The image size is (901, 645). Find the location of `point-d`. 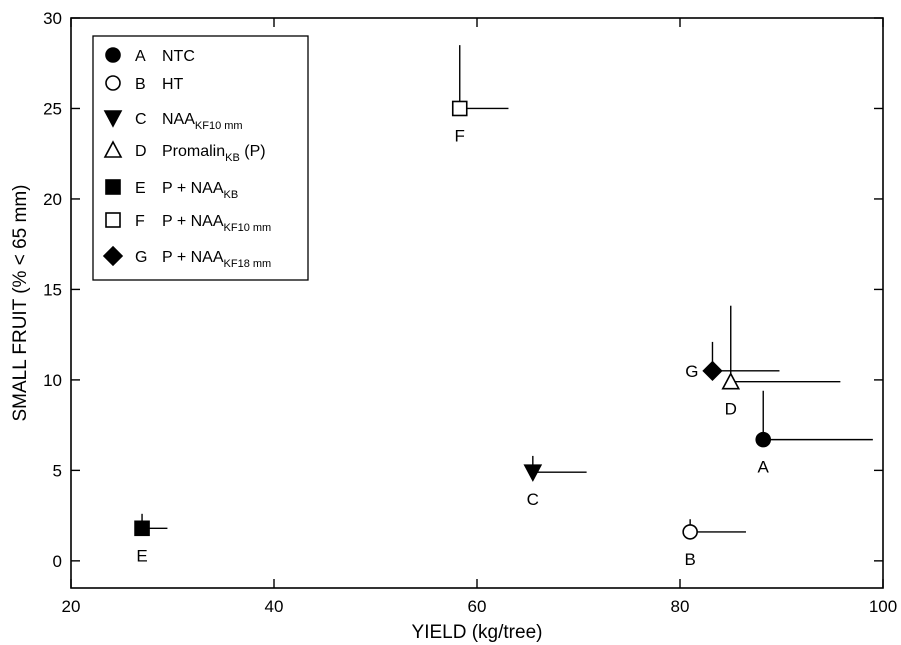

point-d is located at coordinates (731, 381).